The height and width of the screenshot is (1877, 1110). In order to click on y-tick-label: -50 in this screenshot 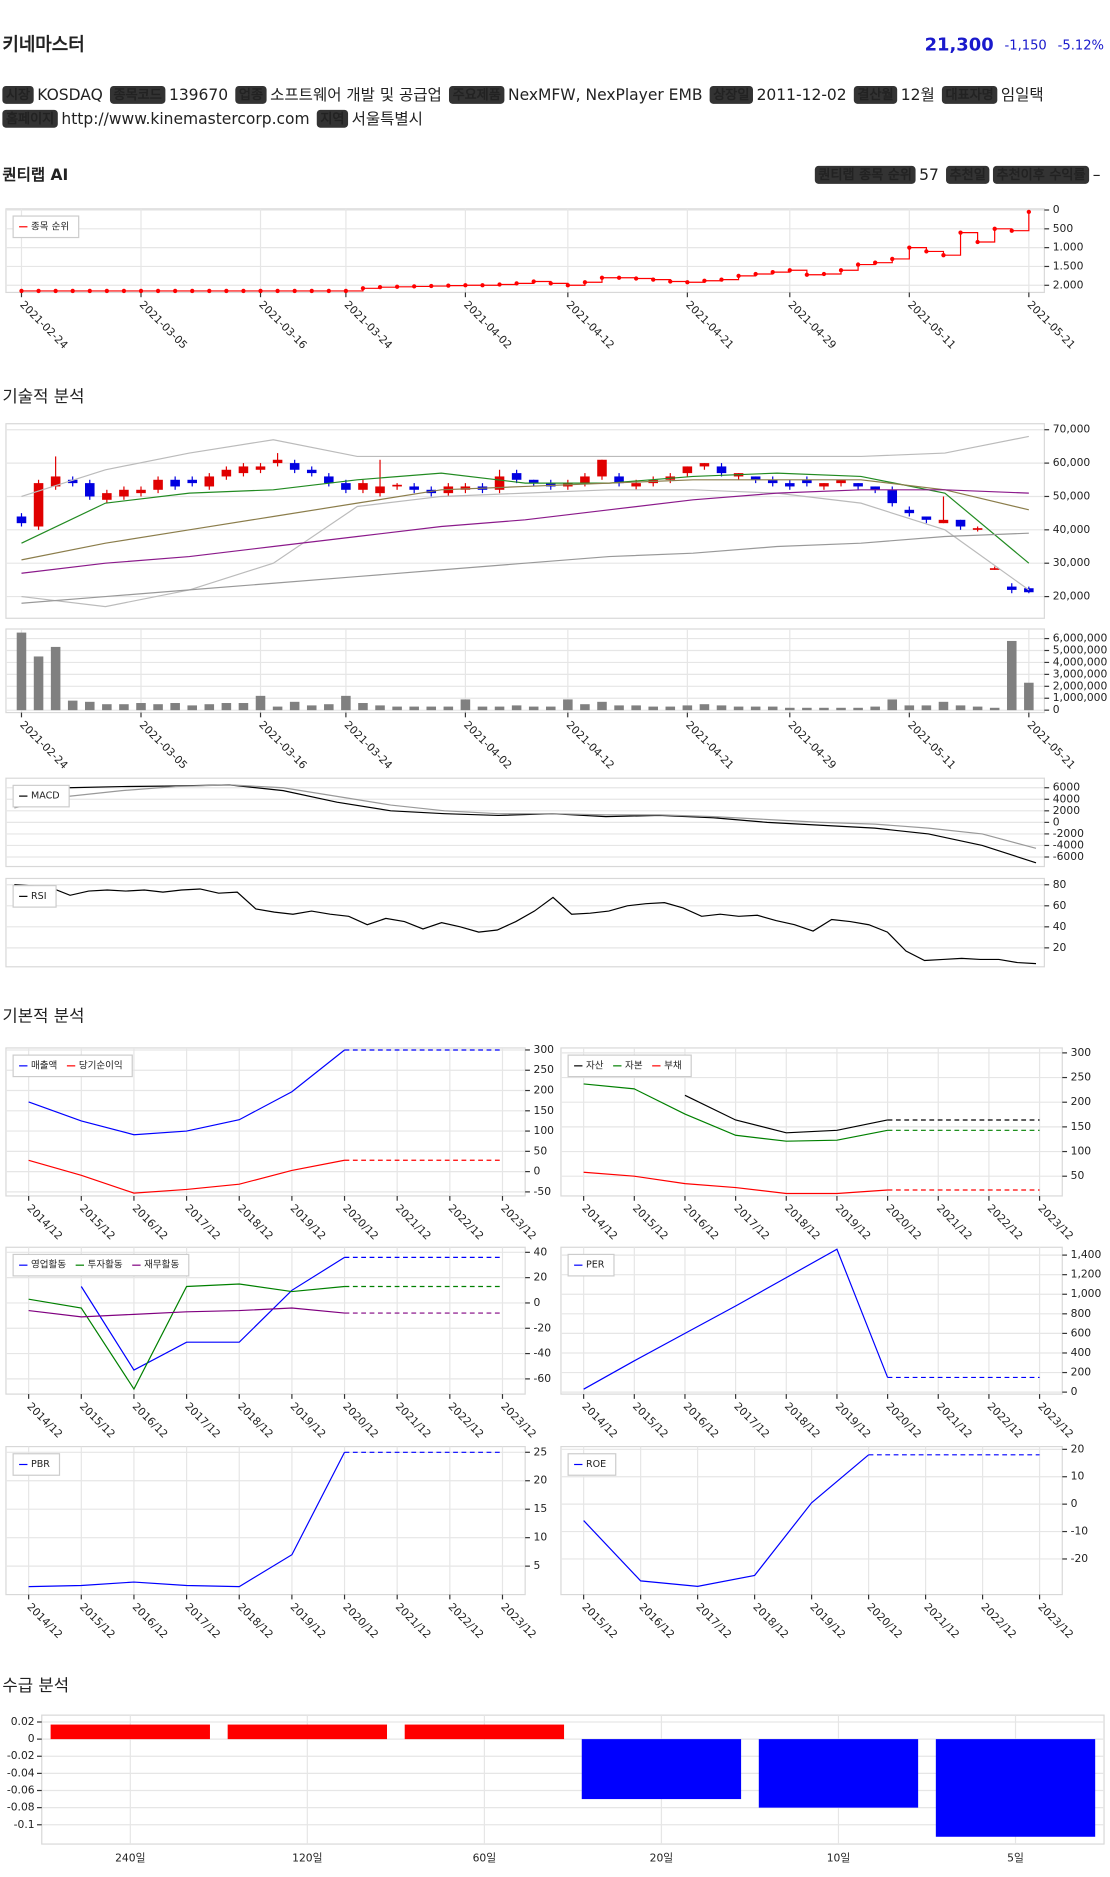, I will do `click(543, 1191)`.